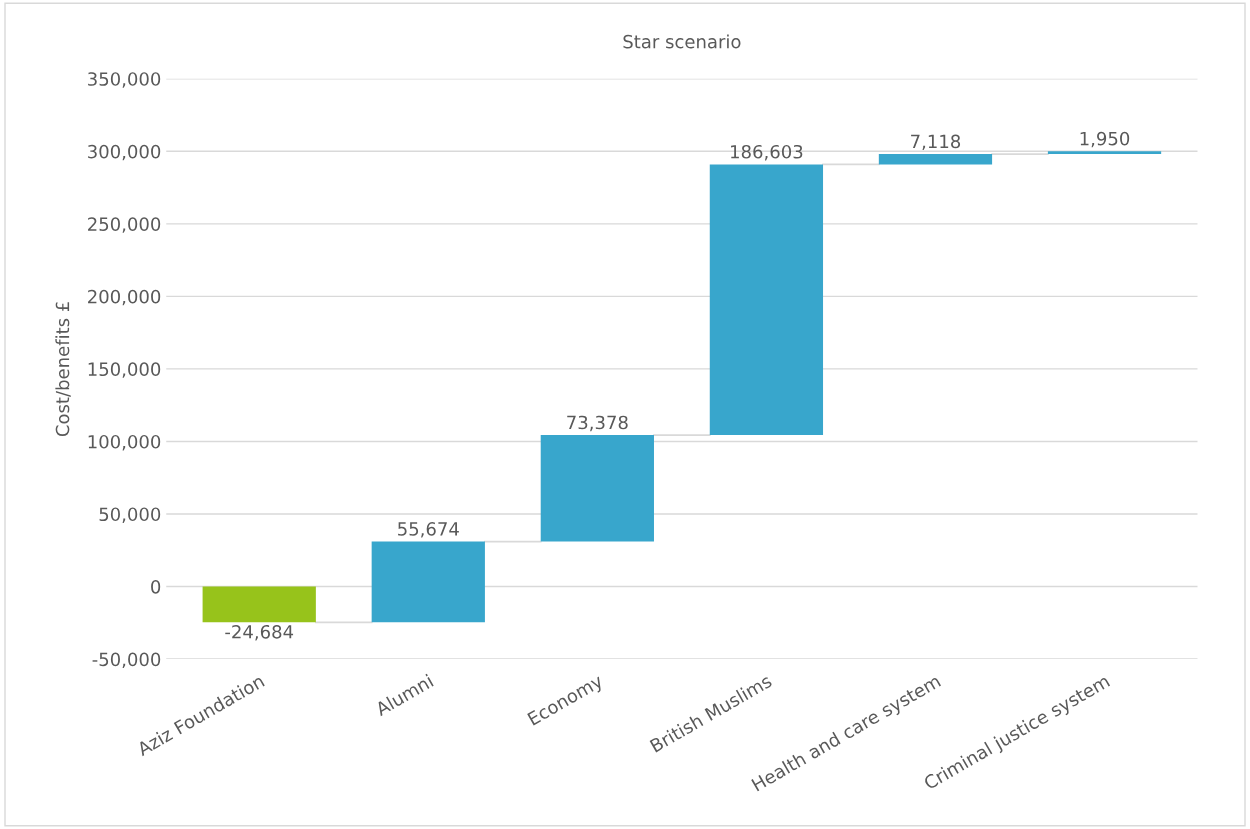 The height and width of the screenshot is (829, 1250). I want to click on data-label: 1,950, so click(1105, 139).